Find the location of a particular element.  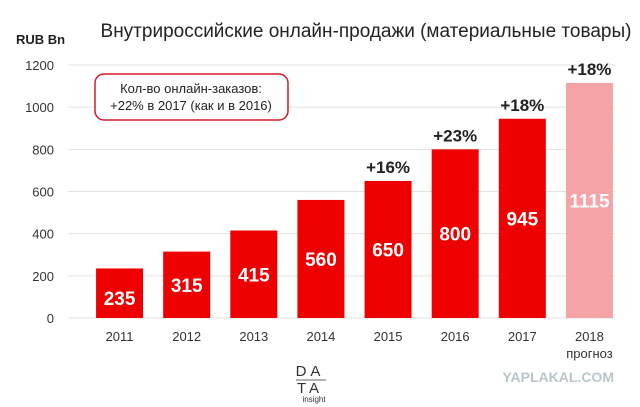

bar-value-label: 800 is located at coordinates (455, 235).